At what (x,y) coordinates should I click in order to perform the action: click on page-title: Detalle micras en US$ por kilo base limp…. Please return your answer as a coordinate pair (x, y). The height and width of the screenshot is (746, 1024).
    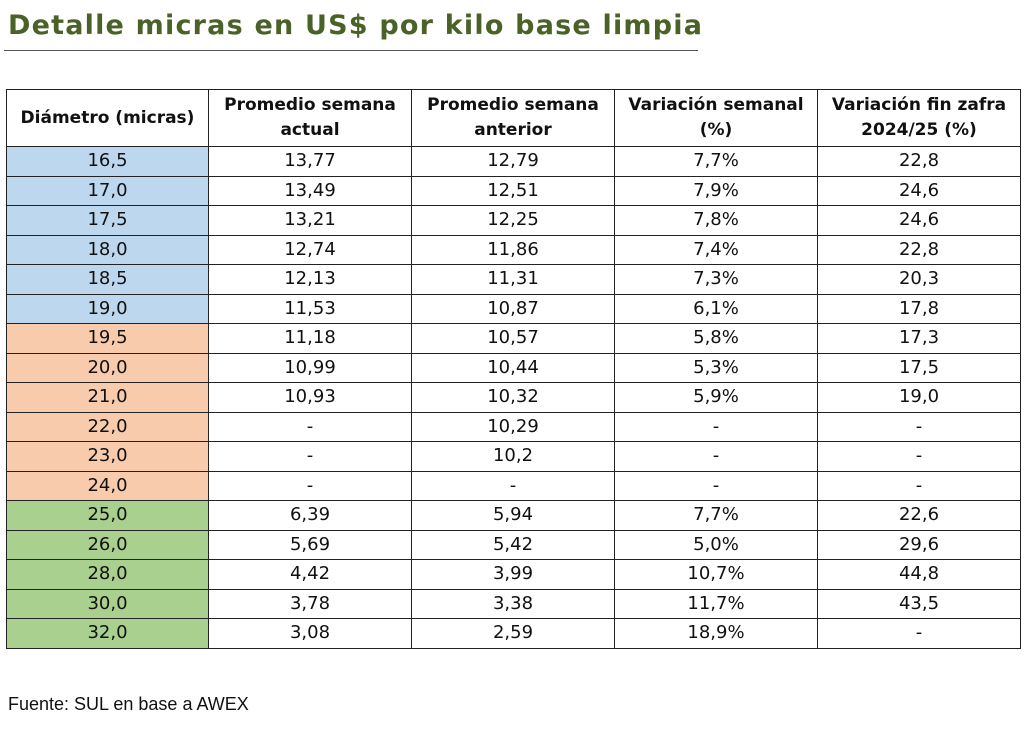
    Looking at the image, I should click on (356, 25).